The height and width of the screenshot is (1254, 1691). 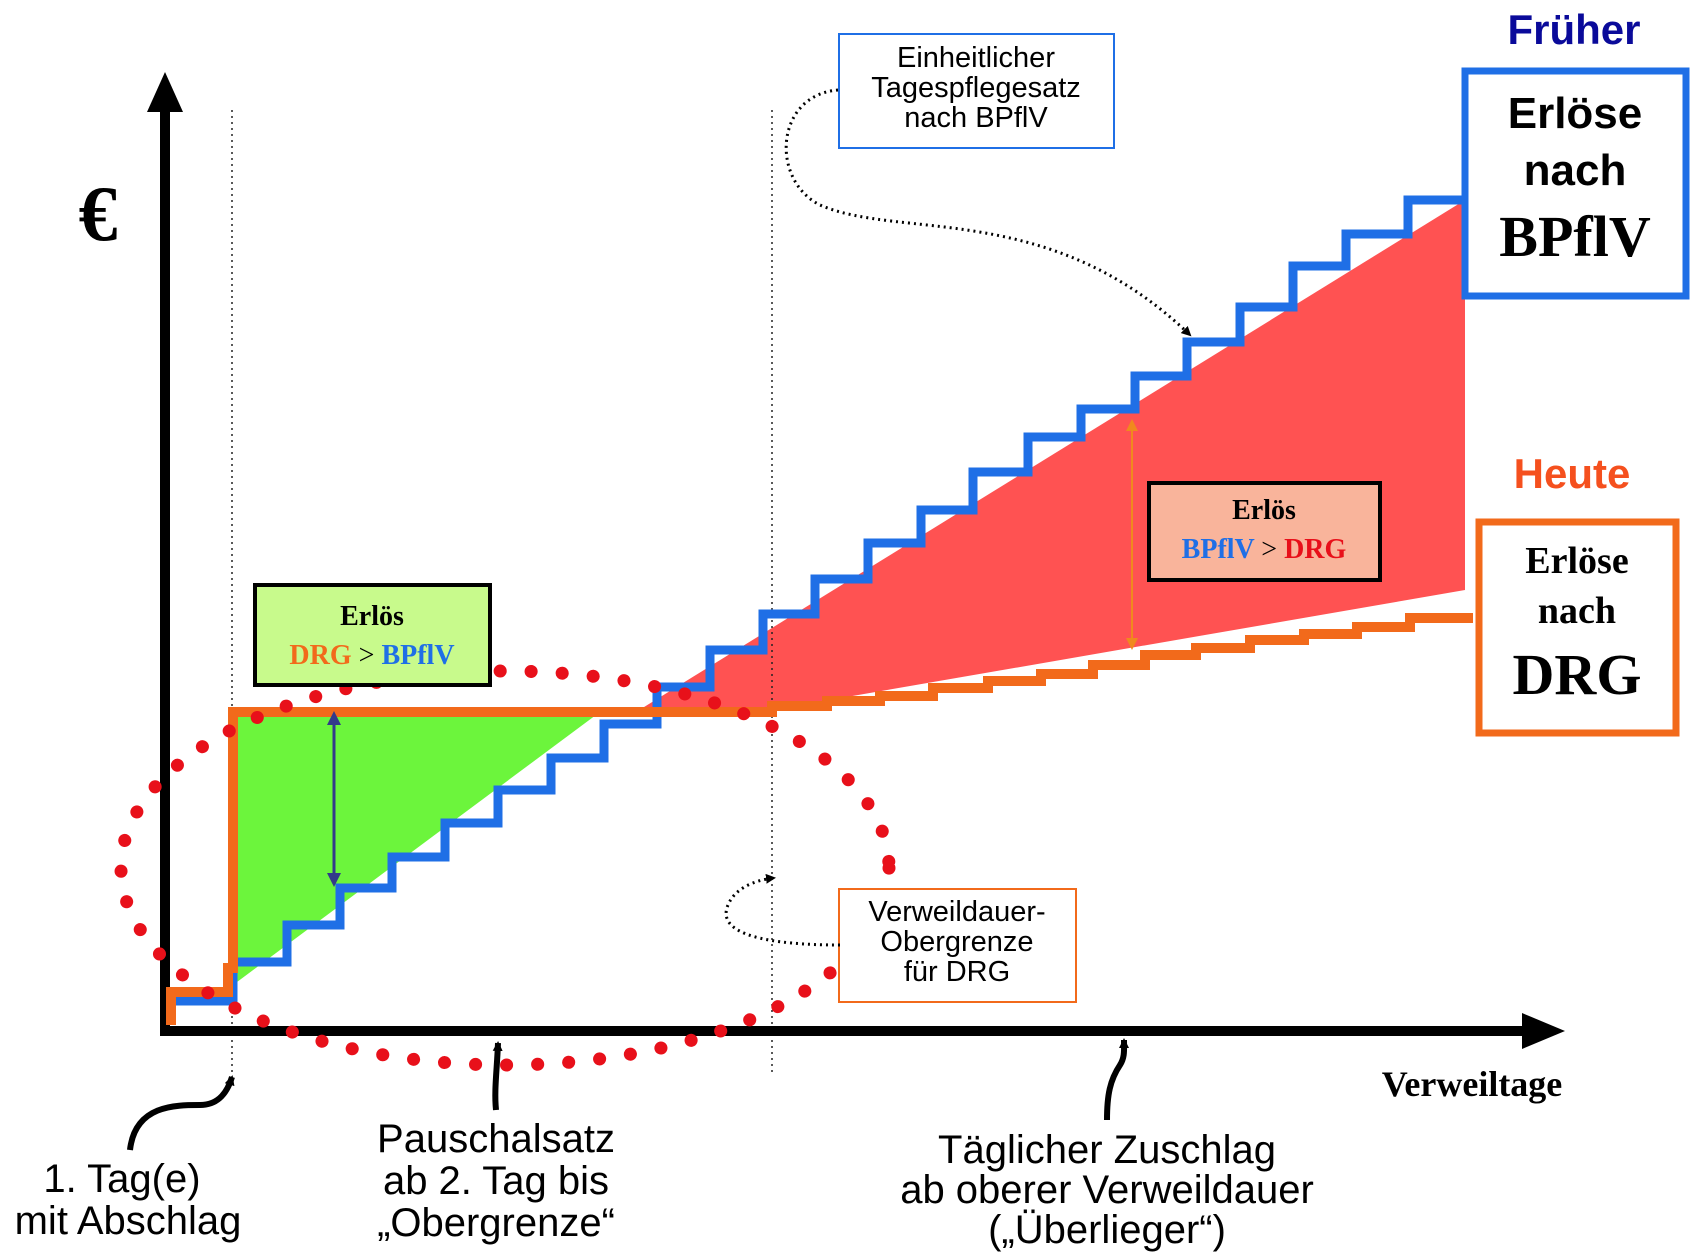 What do you see at coordinates (1264, 510) in the screenshot?
I see `box-bpflv-gt-drg-title: Erlös` at bounding box center [1264, 510].